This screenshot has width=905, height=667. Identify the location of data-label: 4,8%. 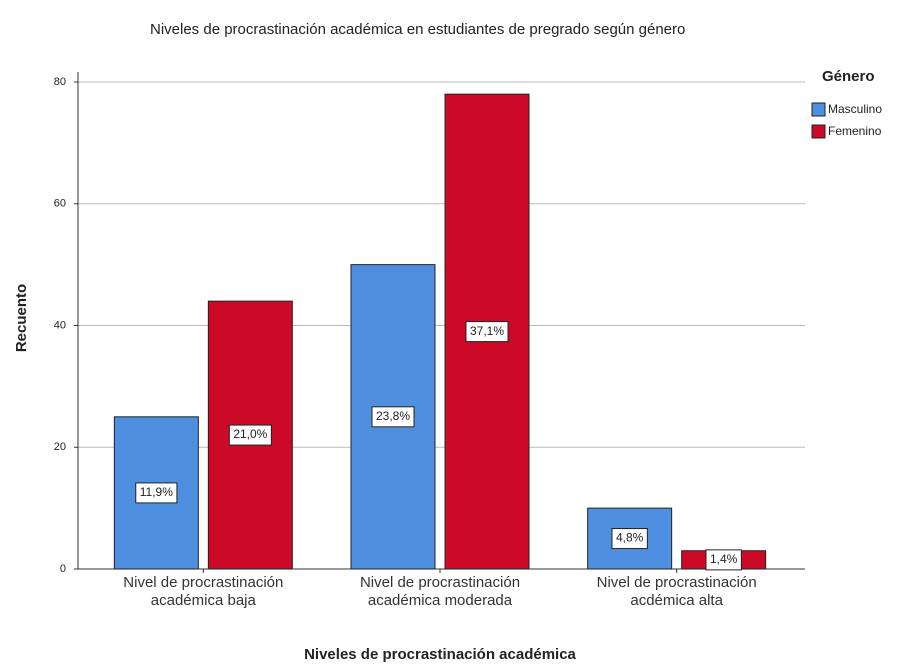
(630, 538).